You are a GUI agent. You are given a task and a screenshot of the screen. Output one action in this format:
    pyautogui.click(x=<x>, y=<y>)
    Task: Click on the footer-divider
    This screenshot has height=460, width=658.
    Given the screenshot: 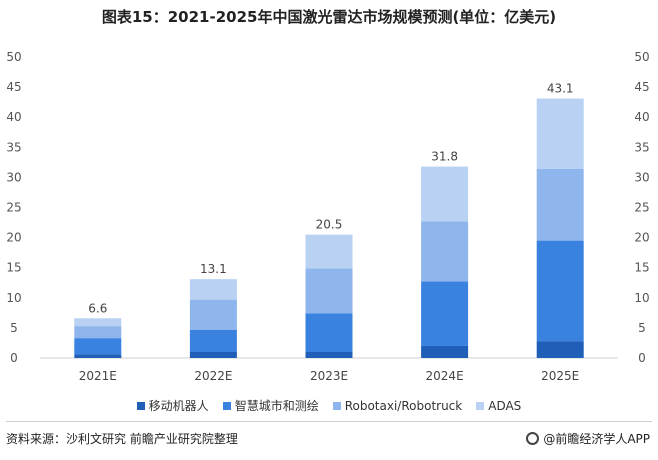 What is the action you would take?
    pyautogui.click(x=329, y=421)
    